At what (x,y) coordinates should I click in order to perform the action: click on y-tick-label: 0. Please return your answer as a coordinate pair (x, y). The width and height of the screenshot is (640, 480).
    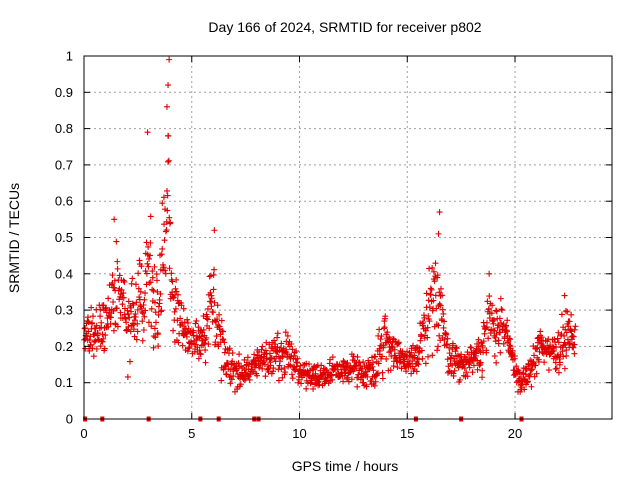
    Looking at the image, I should click on (69, 419).